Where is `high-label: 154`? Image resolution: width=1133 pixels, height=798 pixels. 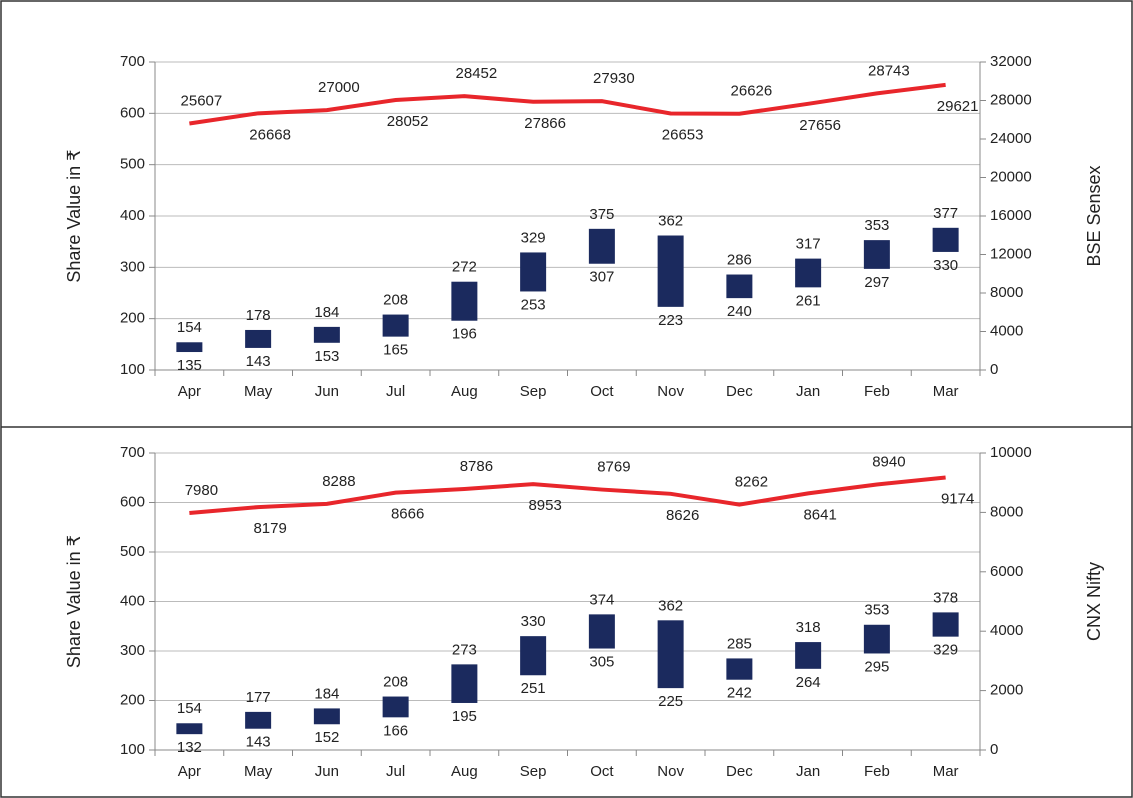 high-label: 154 is located at coordinates (189, 327).